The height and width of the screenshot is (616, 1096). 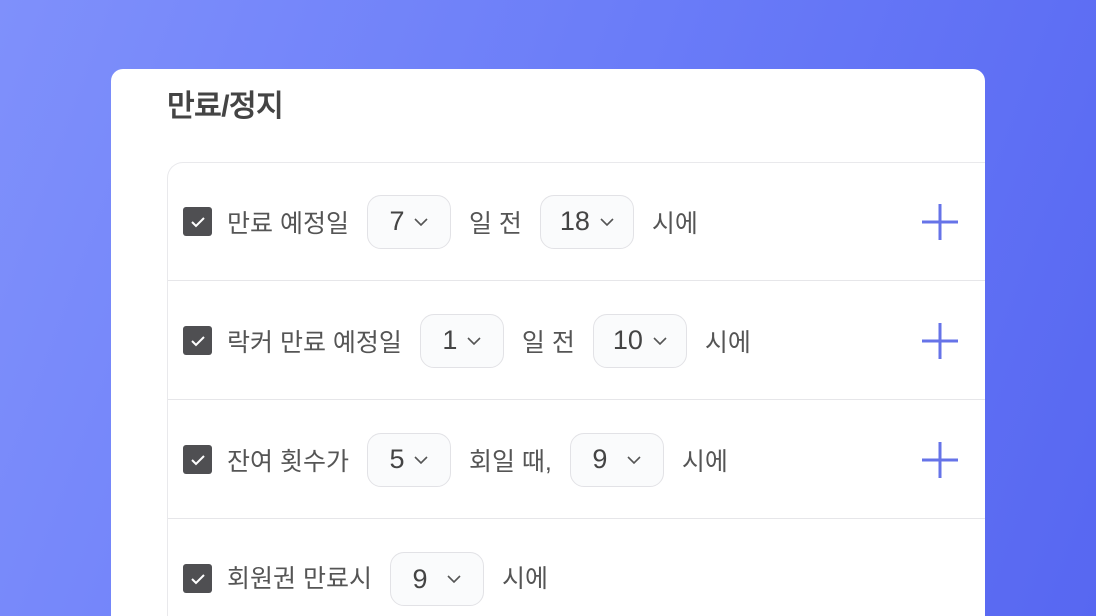 What do you see at coordinates (627, 340) in the screenshot?
I see `select-value: 10` at bounding box center [627, 340].